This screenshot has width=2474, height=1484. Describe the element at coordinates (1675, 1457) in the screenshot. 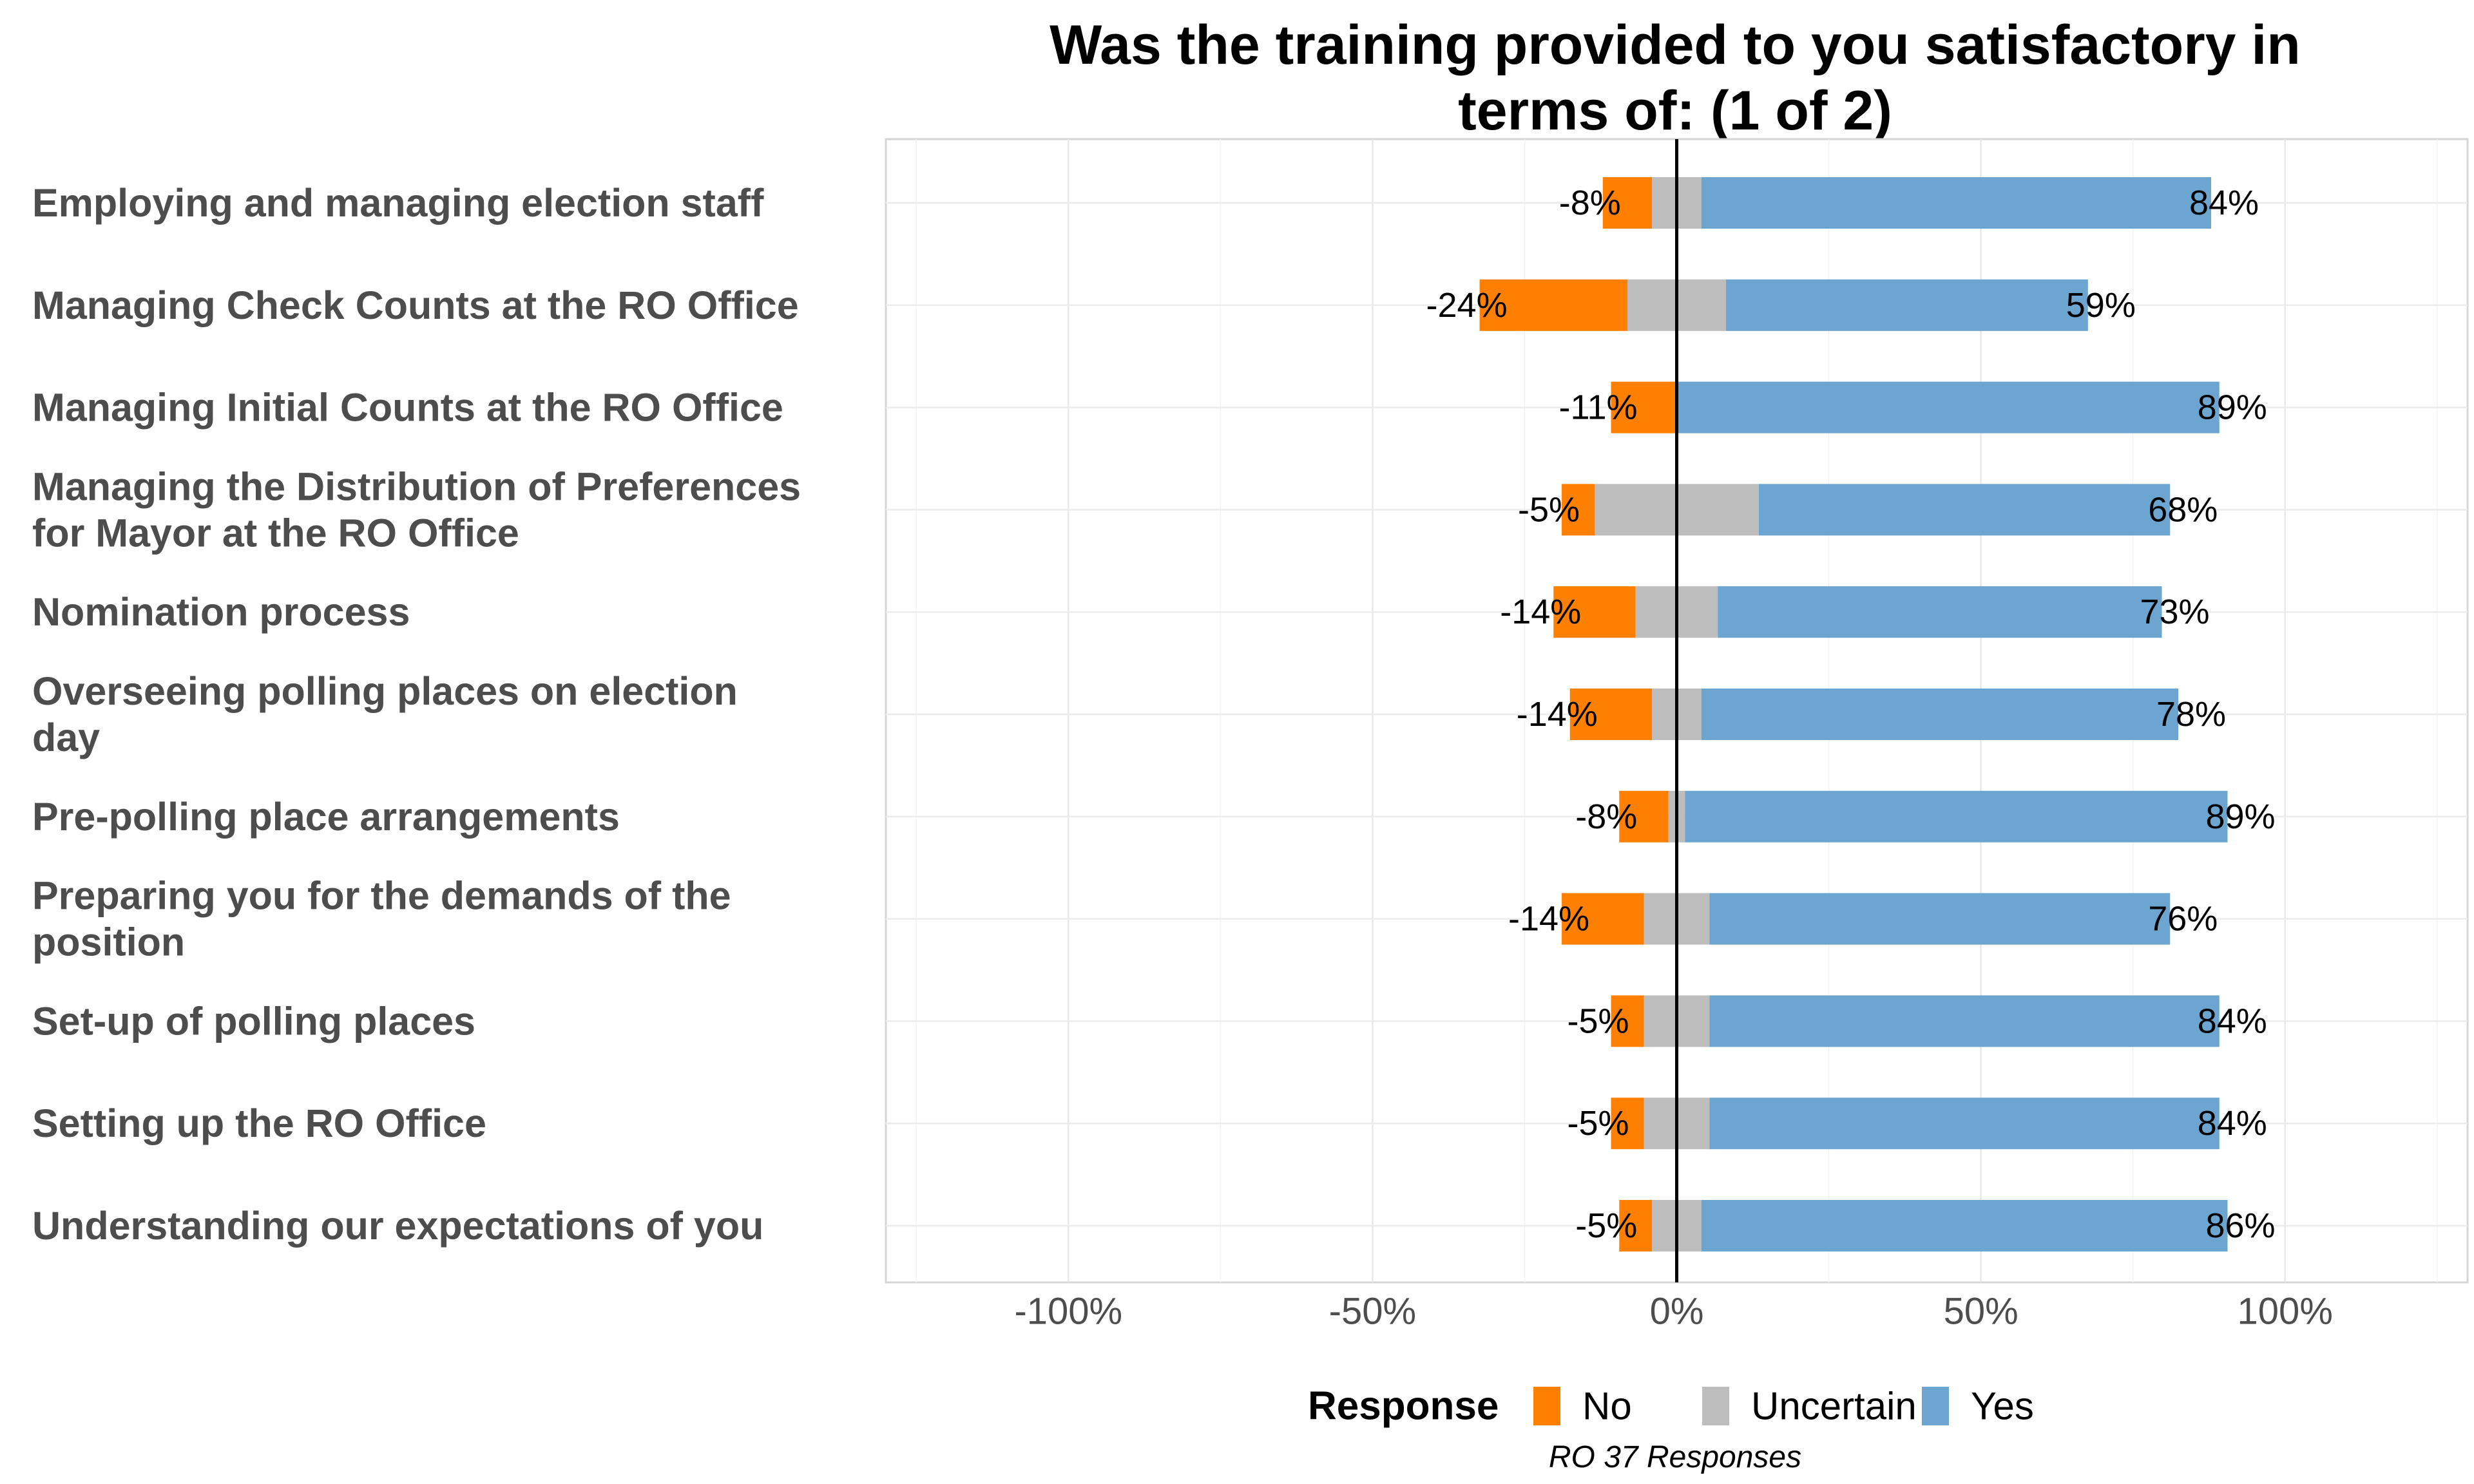

I see `caption: RO 37 Responses` at that location.